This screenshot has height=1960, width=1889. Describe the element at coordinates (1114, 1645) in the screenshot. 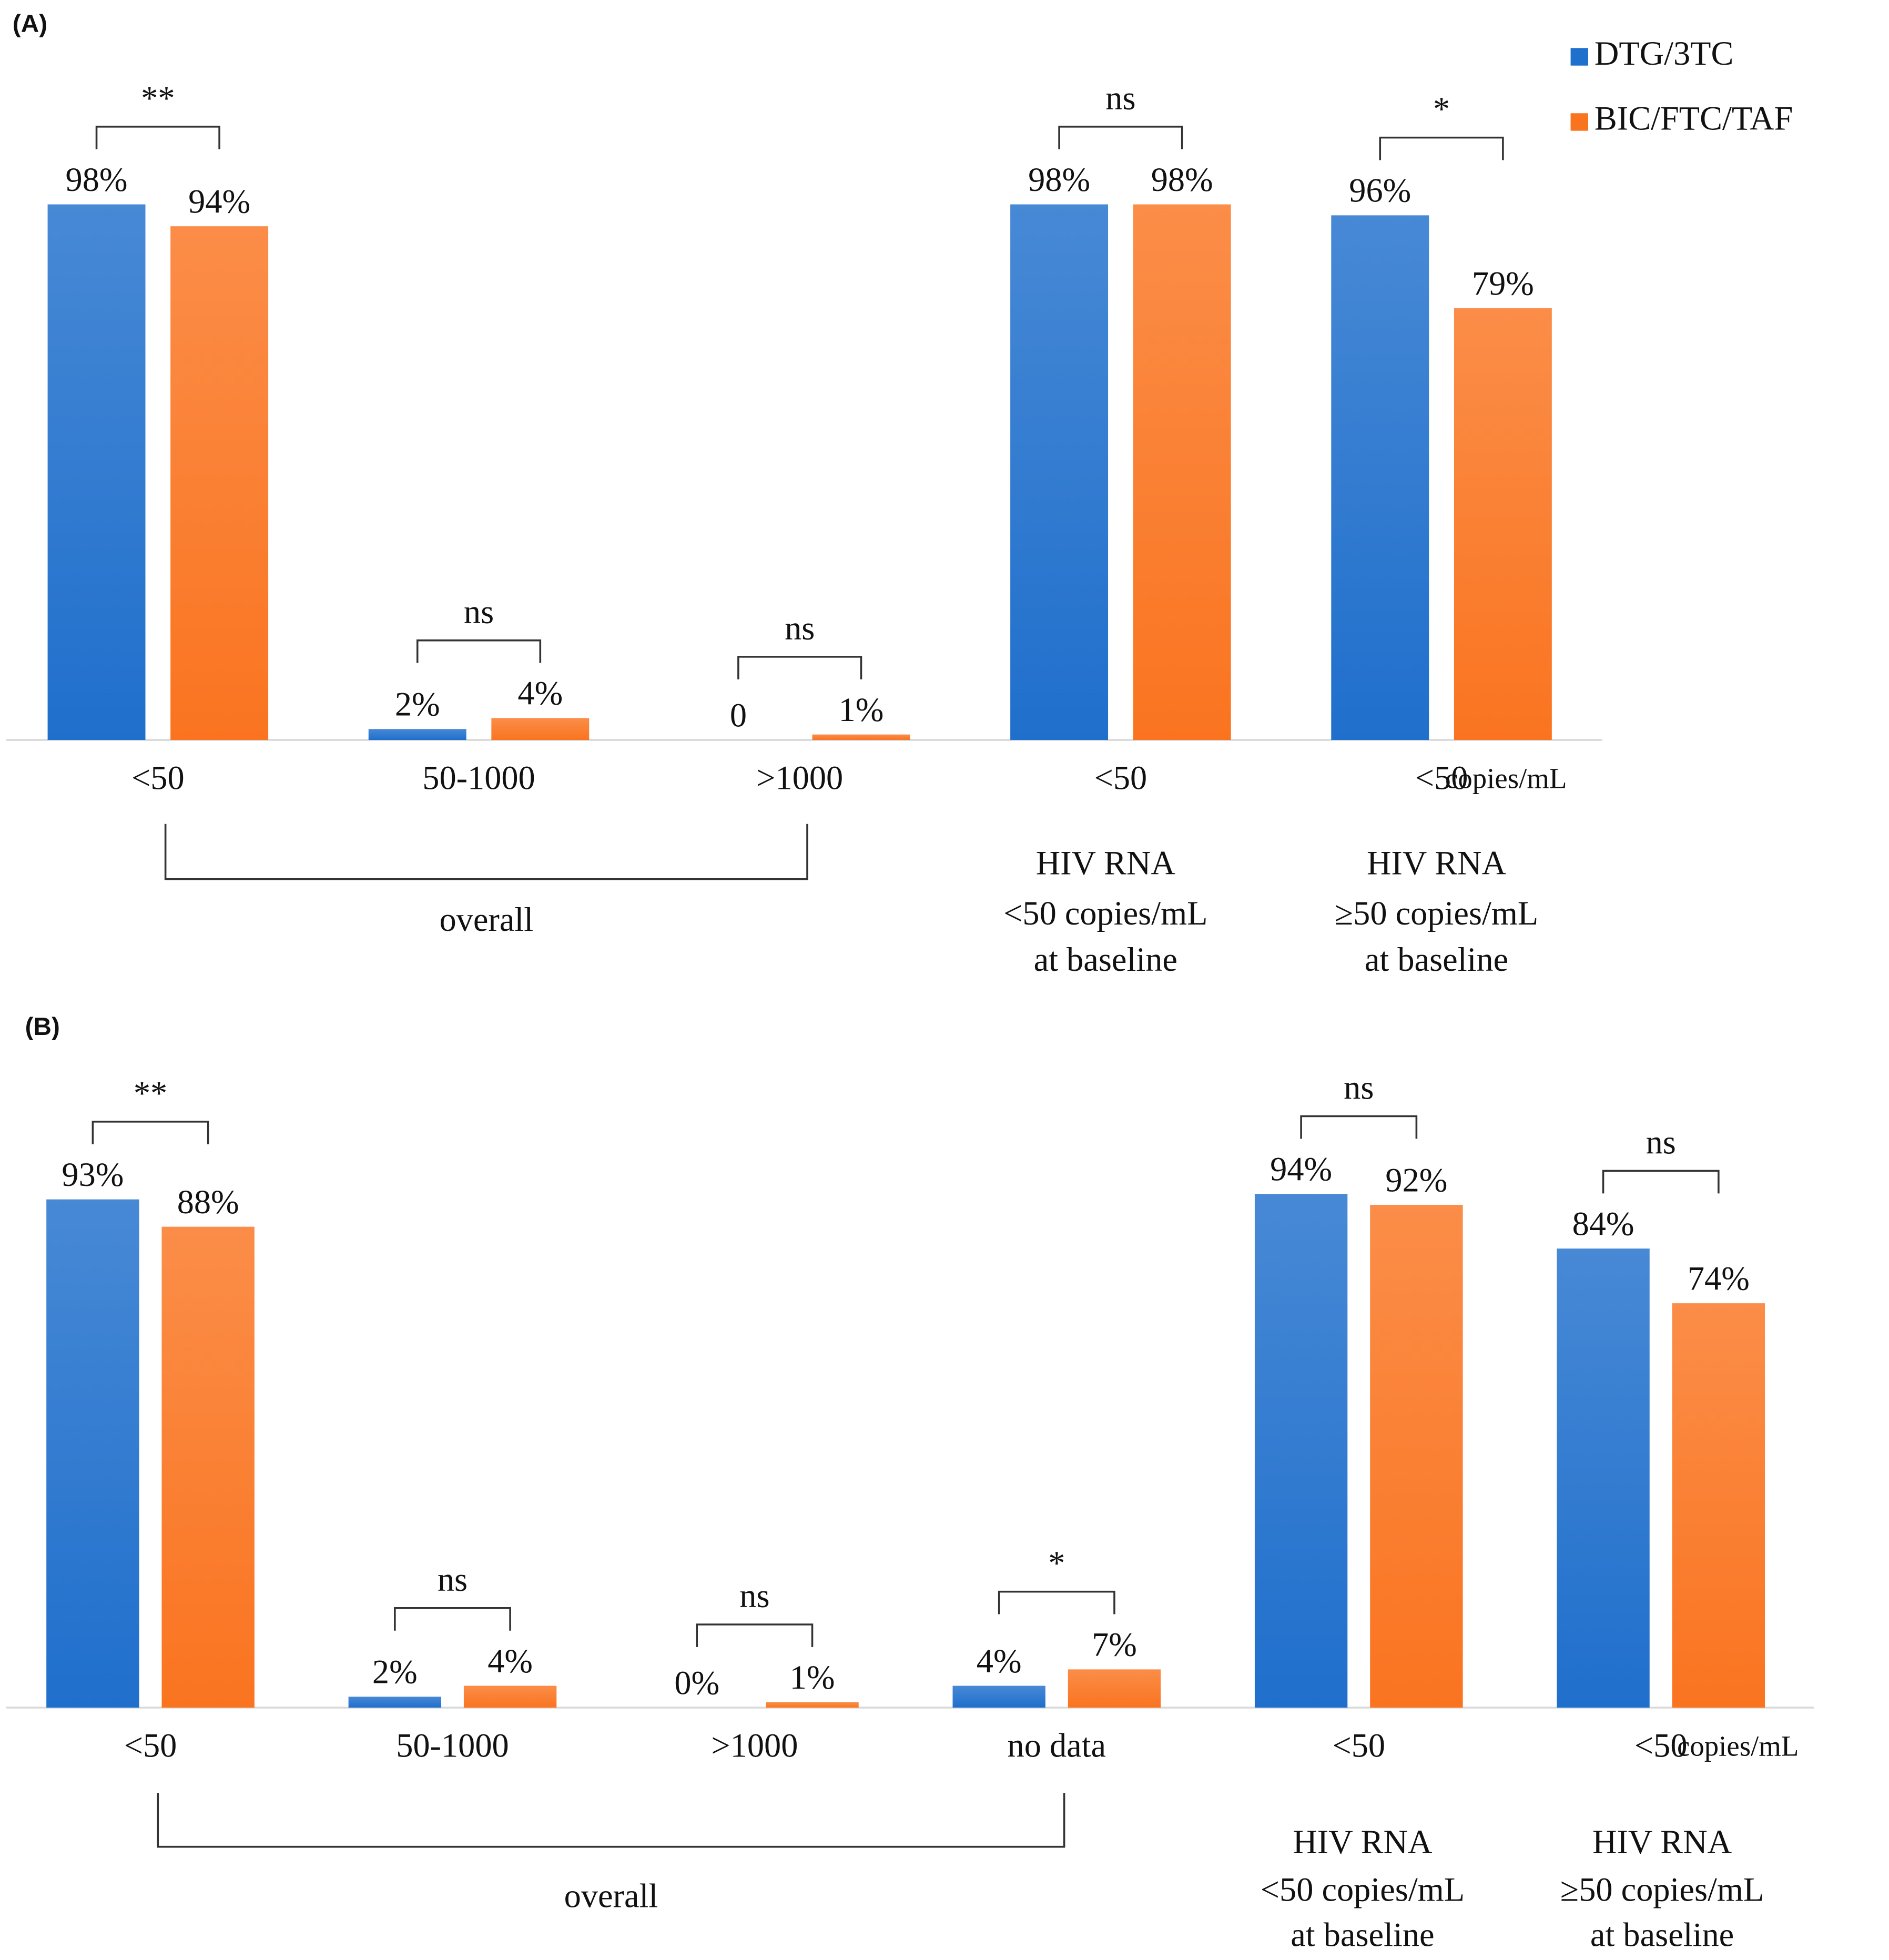

I see `value-label: 7%` at that location.